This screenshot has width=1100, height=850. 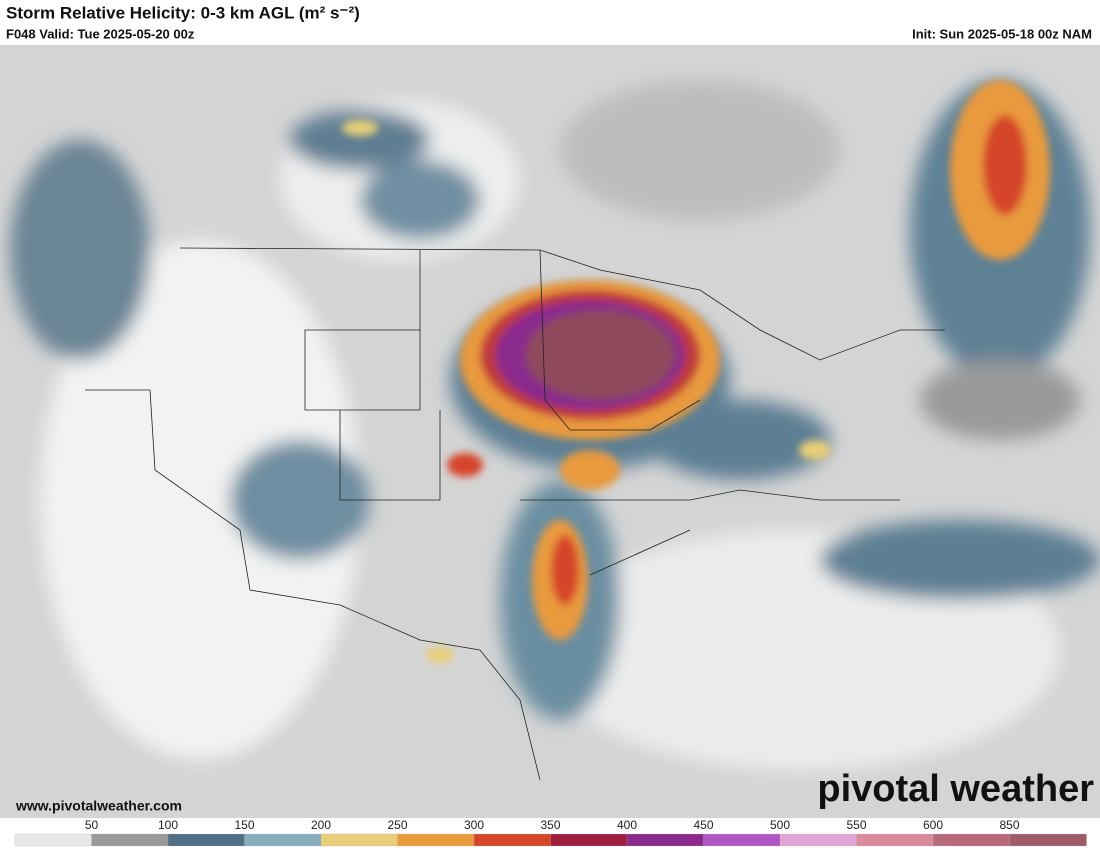 What do you see at coordinates (92, 825) in the screenshot?
I see `colorbar-label: 50` at bounding box center [92, 825].